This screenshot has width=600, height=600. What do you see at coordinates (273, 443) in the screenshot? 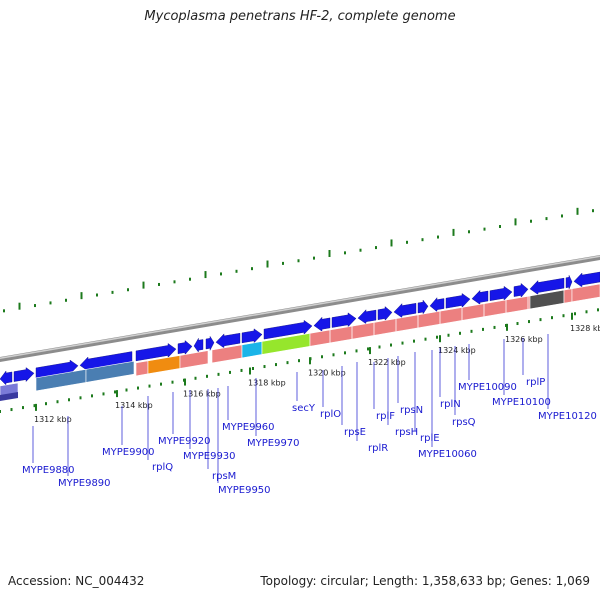
I see `gene-label: MYPE9970` at bounding box center [273, 443].